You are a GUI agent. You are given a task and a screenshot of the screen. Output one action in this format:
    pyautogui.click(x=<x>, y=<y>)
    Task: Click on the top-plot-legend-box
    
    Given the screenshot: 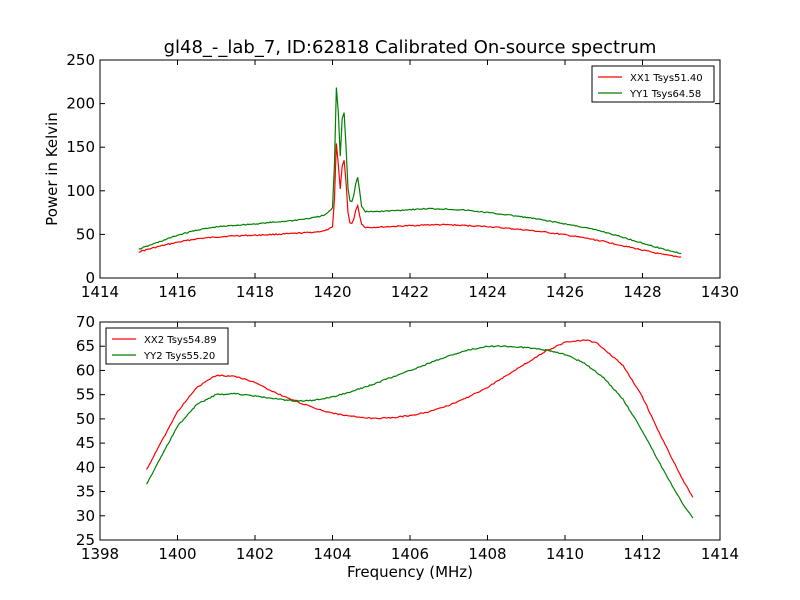 What is the action you would take?
    pyautogui.click(x=653, y=84)
    